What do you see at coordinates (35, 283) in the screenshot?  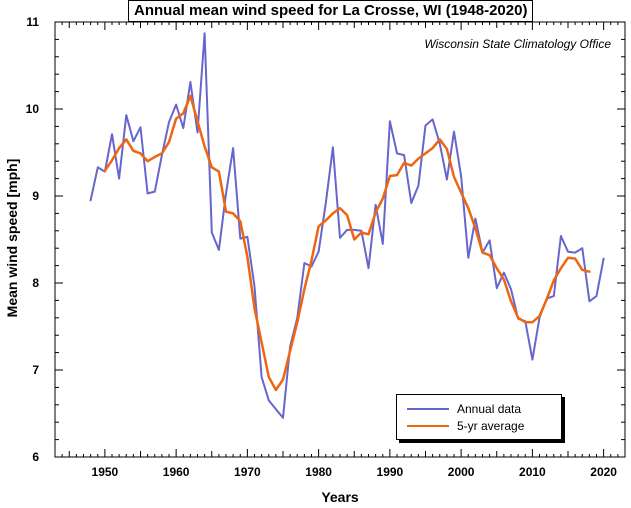 I see `y-tick-label: 8` at bounding box center [35, 283].